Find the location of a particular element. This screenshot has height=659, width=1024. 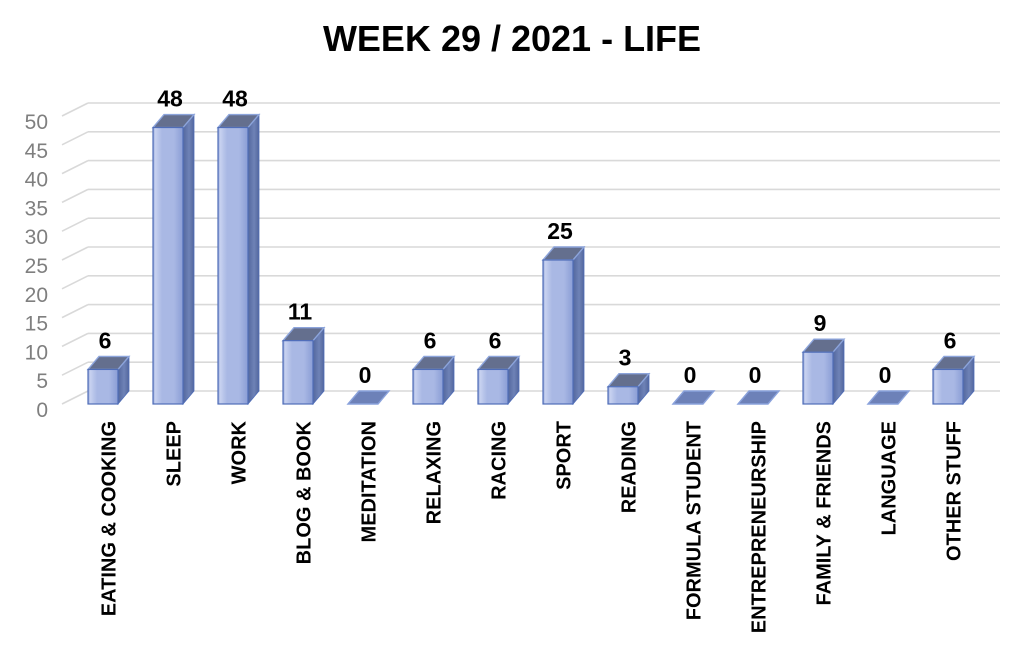

y-tick-label: 0 is located at coordinates (42, 410).